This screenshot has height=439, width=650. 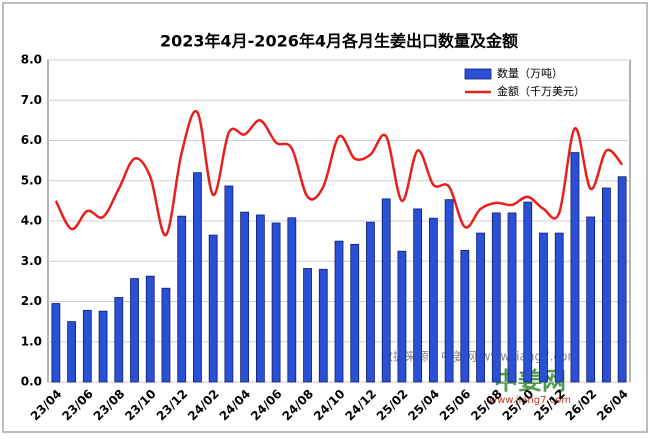 What do you see at coordinates (530, 73) in the screenshot?
I see `legend-label: 数量（万吨）` at bounding box center [530, 73].